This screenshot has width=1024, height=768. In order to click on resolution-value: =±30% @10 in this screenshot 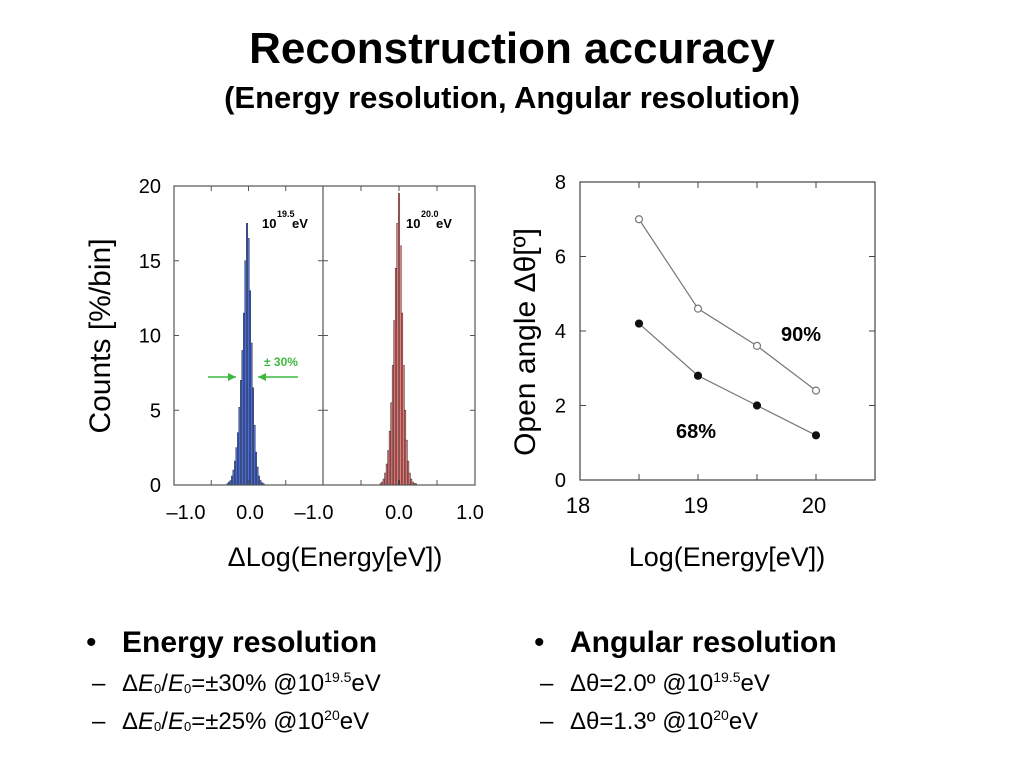, I will do `click(258, 683)`.